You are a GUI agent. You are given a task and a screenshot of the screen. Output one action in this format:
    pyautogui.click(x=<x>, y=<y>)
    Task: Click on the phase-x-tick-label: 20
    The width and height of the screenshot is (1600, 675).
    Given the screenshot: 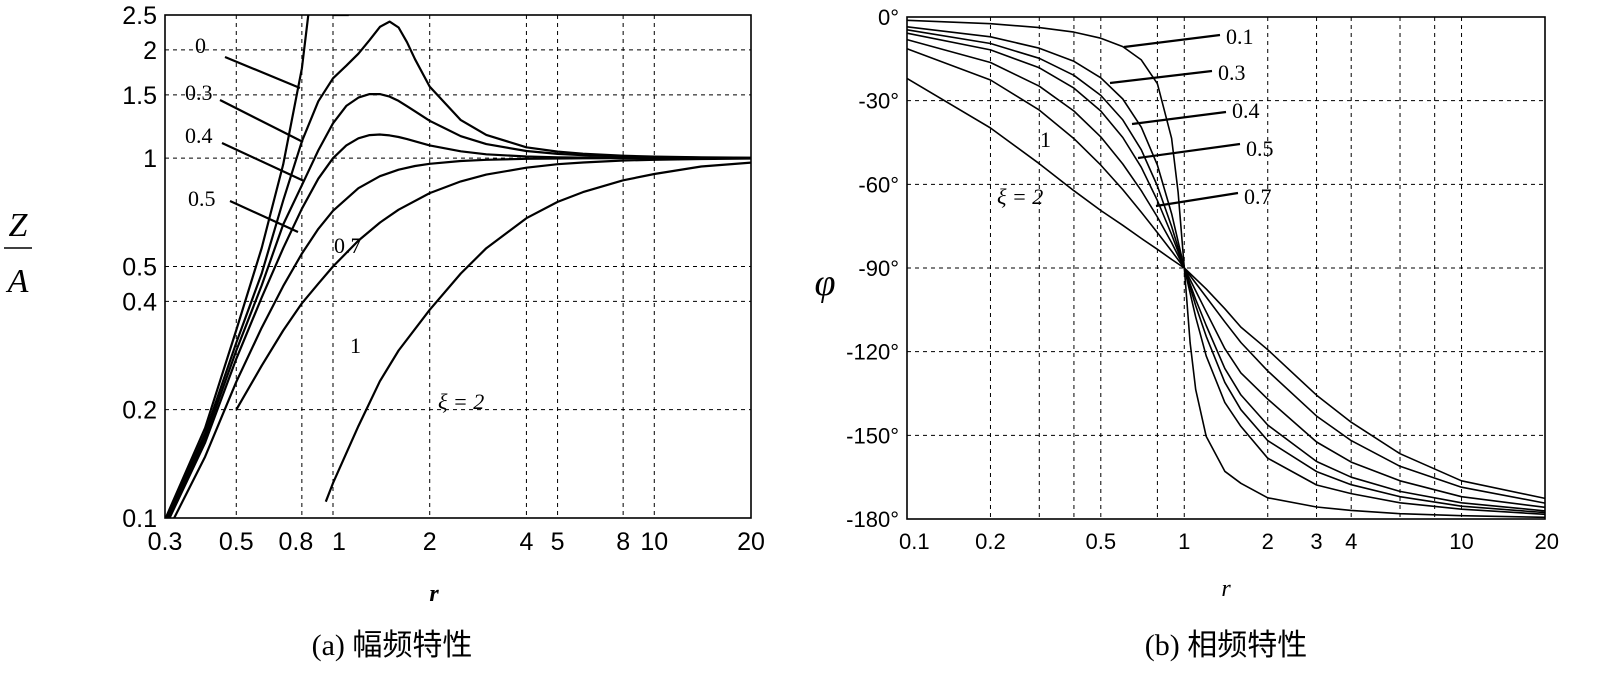 What is the action you would take?
    pyautogui.click(x=1547, y=541)
    